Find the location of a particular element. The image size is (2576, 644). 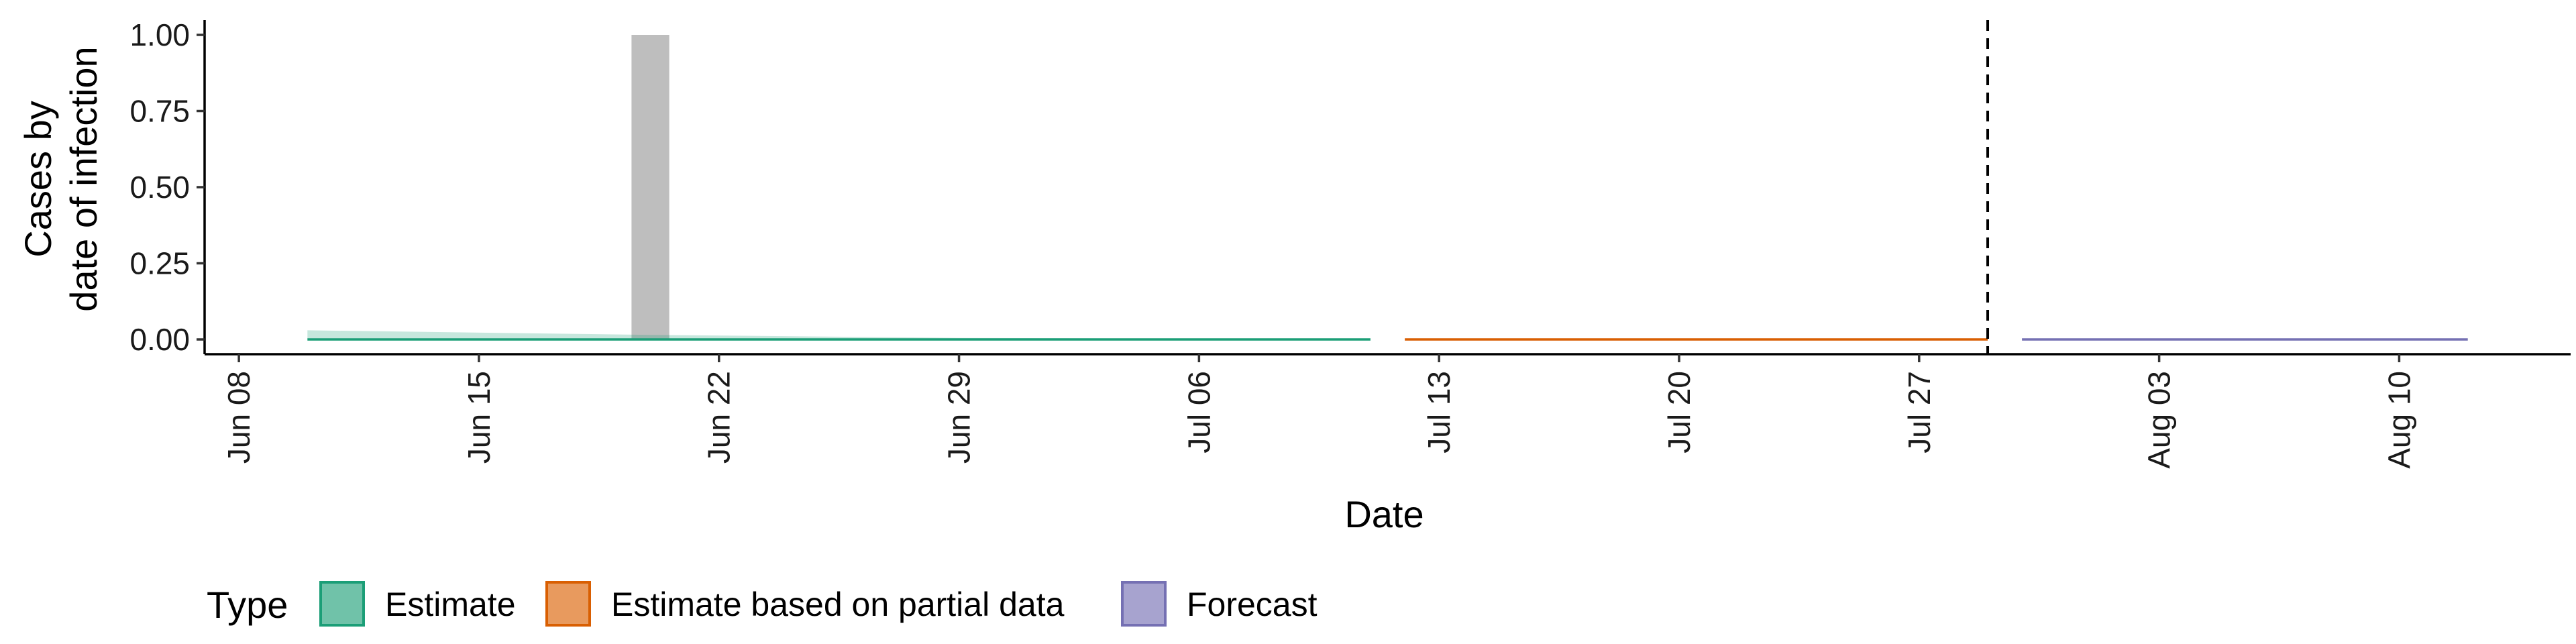

y-tick-label: 0.50 is located at coordinates (159, 187).